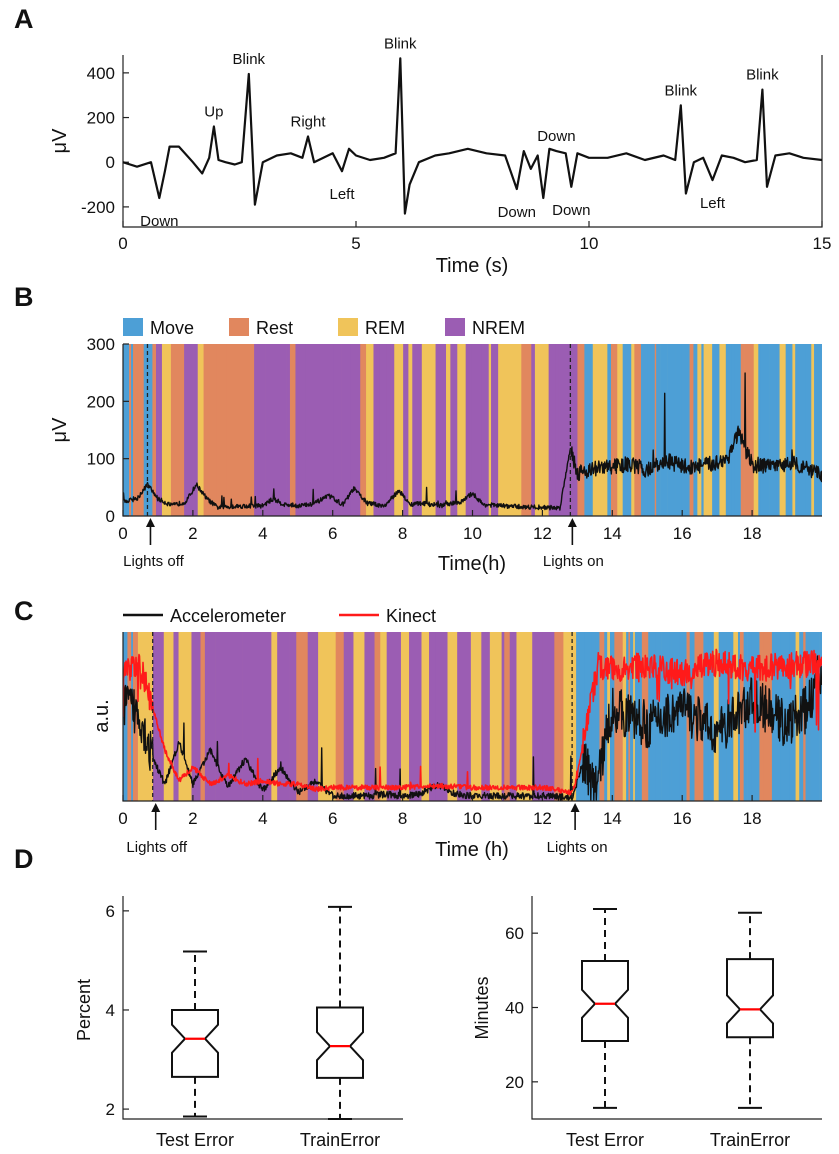  What do you see at coordinates (262, 533) in the screenshot?
I see `panel-b-xtick-label: 4` at bounding box center [262, 533].